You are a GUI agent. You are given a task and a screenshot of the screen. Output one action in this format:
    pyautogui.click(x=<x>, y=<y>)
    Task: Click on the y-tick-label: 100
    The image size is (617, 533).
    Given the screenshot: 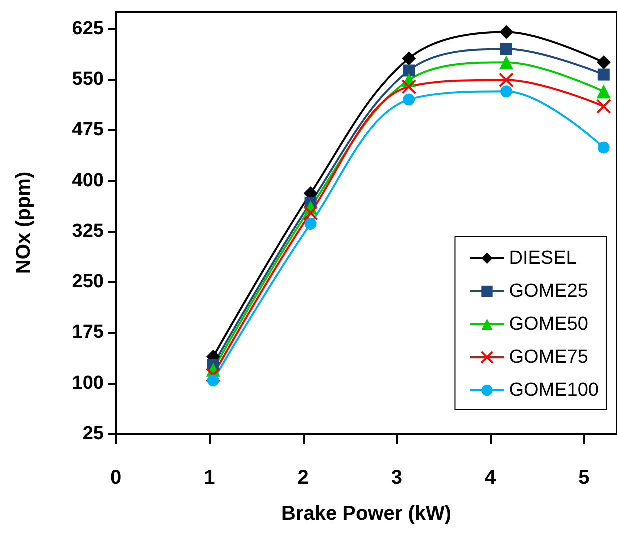 What is the action you would take?
    pyautogui.click(x=88, y=383)
    